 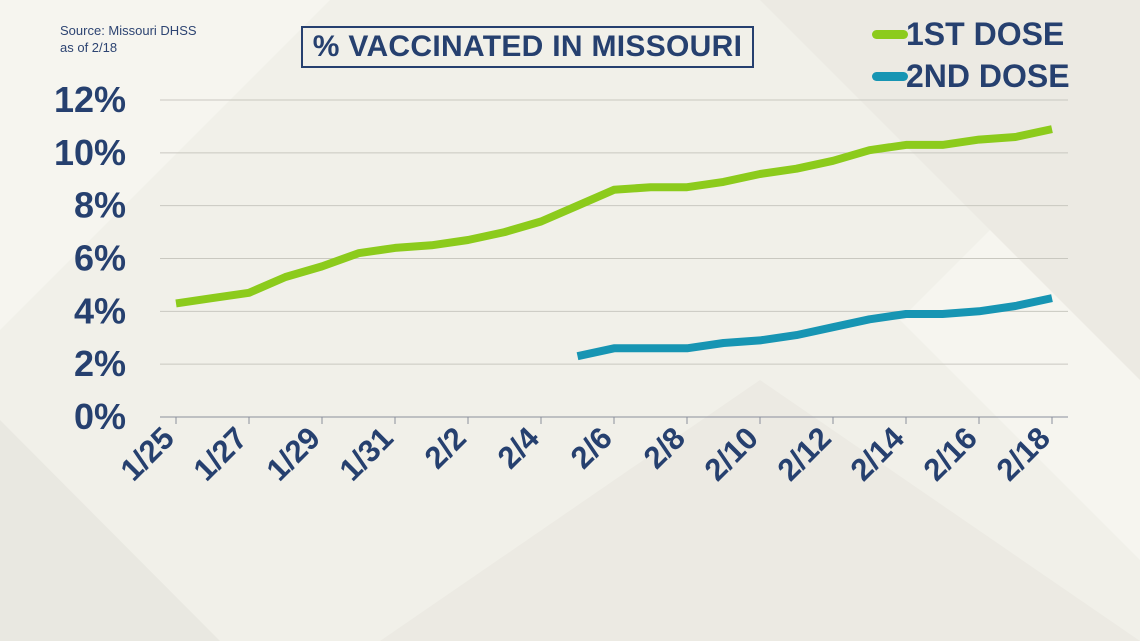 What do you see at coordinates (878, 454) in the screenshot?
I see `x-tick-label: 2/14` at bounding box center [878, 454].